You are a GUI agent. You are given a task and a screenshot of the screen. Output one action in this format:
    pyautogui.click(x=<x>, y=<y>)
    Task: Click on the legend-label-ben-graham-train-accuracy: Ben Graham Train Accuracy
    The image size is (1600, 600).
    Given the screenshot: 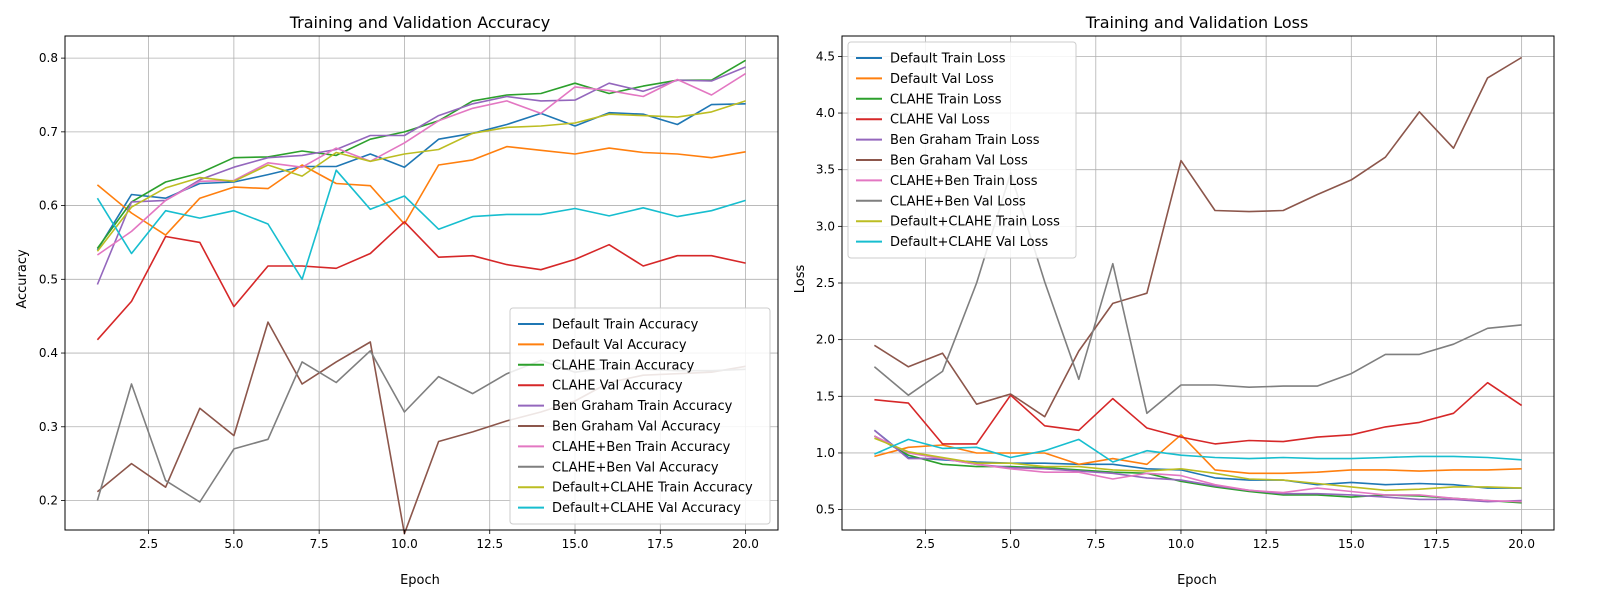 What is the action you would take?
    pyautogui.click(x=642, y=406)
    